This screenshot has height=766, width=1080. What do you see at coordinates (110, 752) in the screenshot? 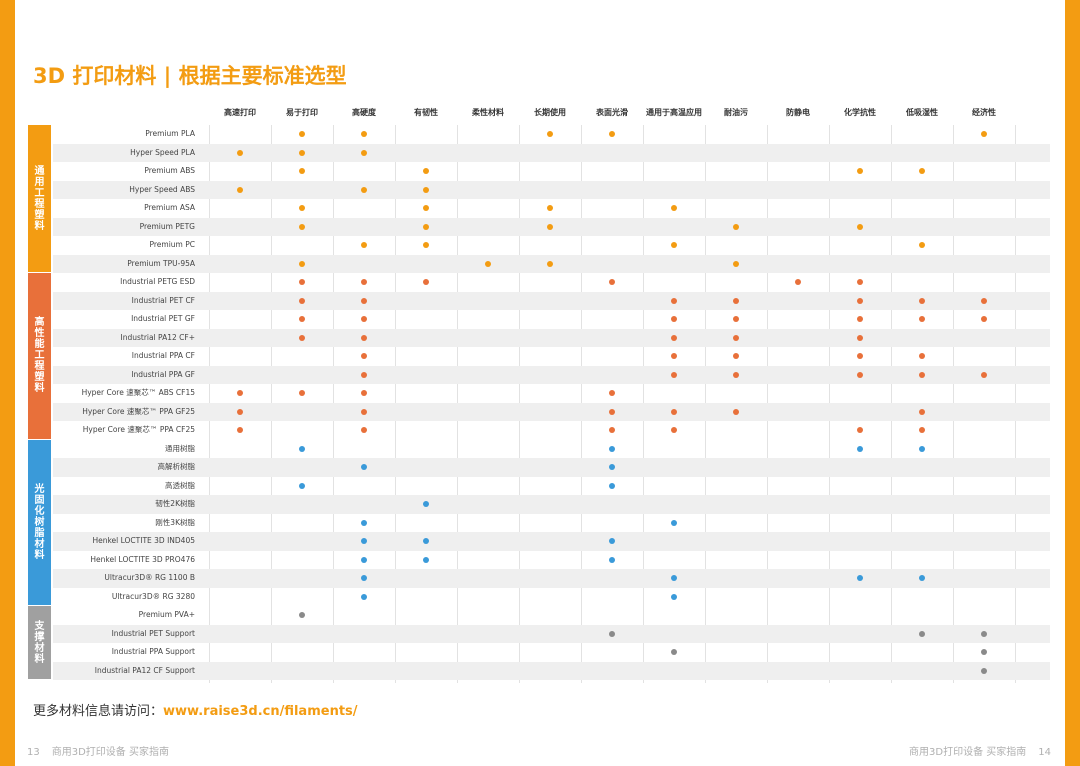
I see `page-footer-left-text: 商用3D打印设备 买家指南` at bounding box center [110, 752].